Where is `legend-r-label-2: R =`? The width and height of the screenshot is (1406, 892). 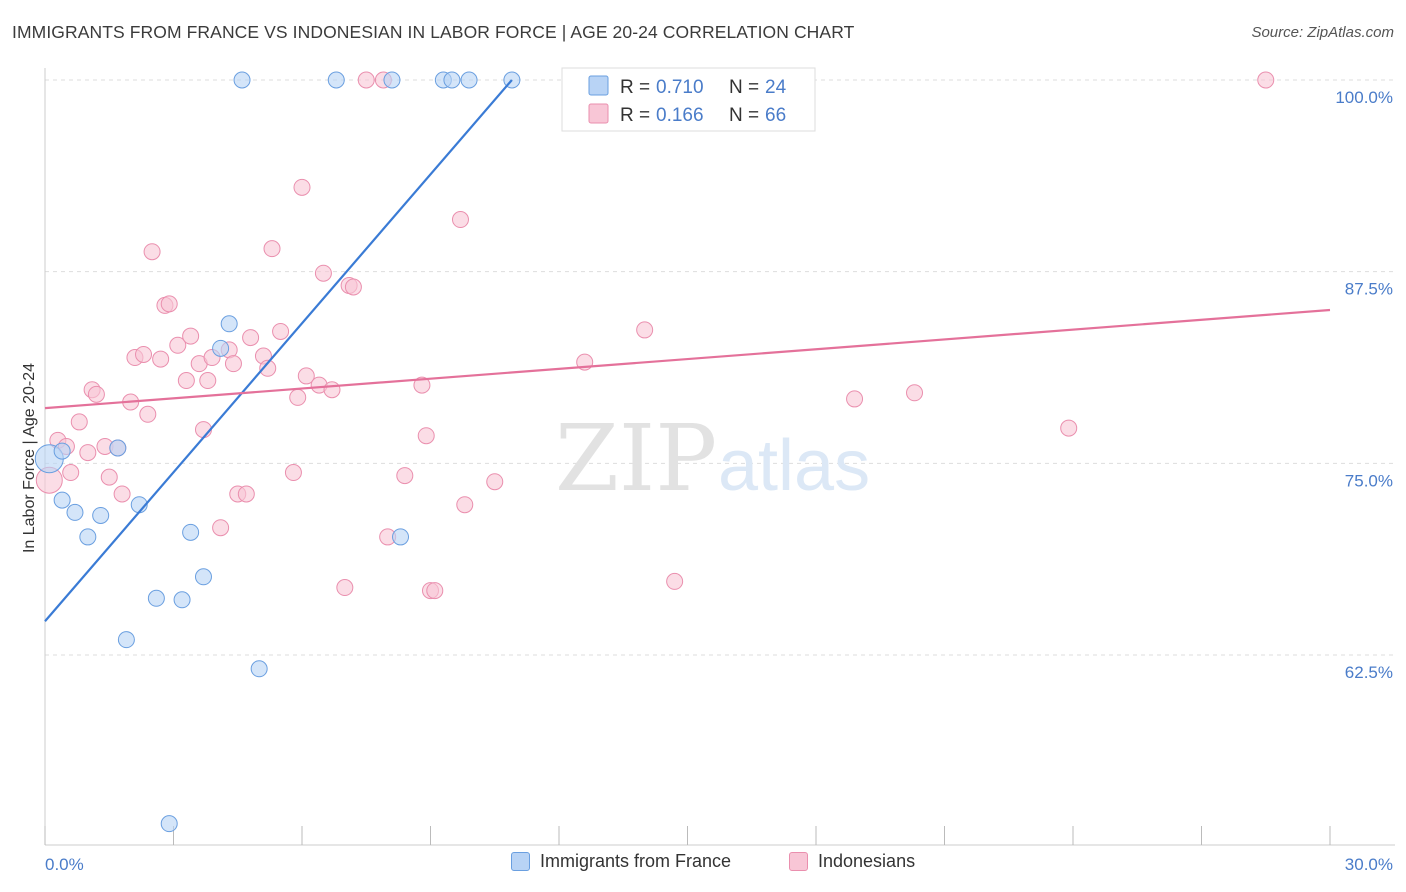 legend-r-label-2: R = is located at coordinates (635, 115).